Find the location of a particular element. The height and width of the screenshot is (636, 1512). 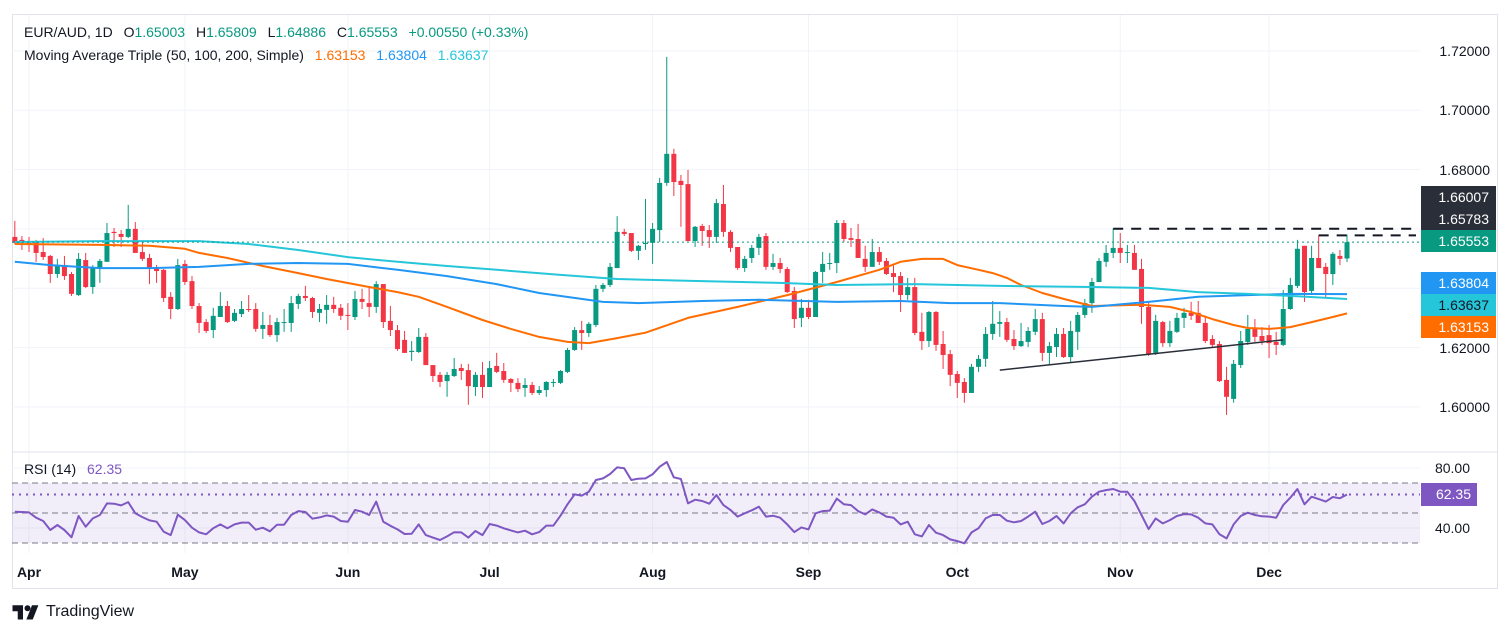

price-badge-level-low: 1.65783 is located at coordinates (1458, 219).